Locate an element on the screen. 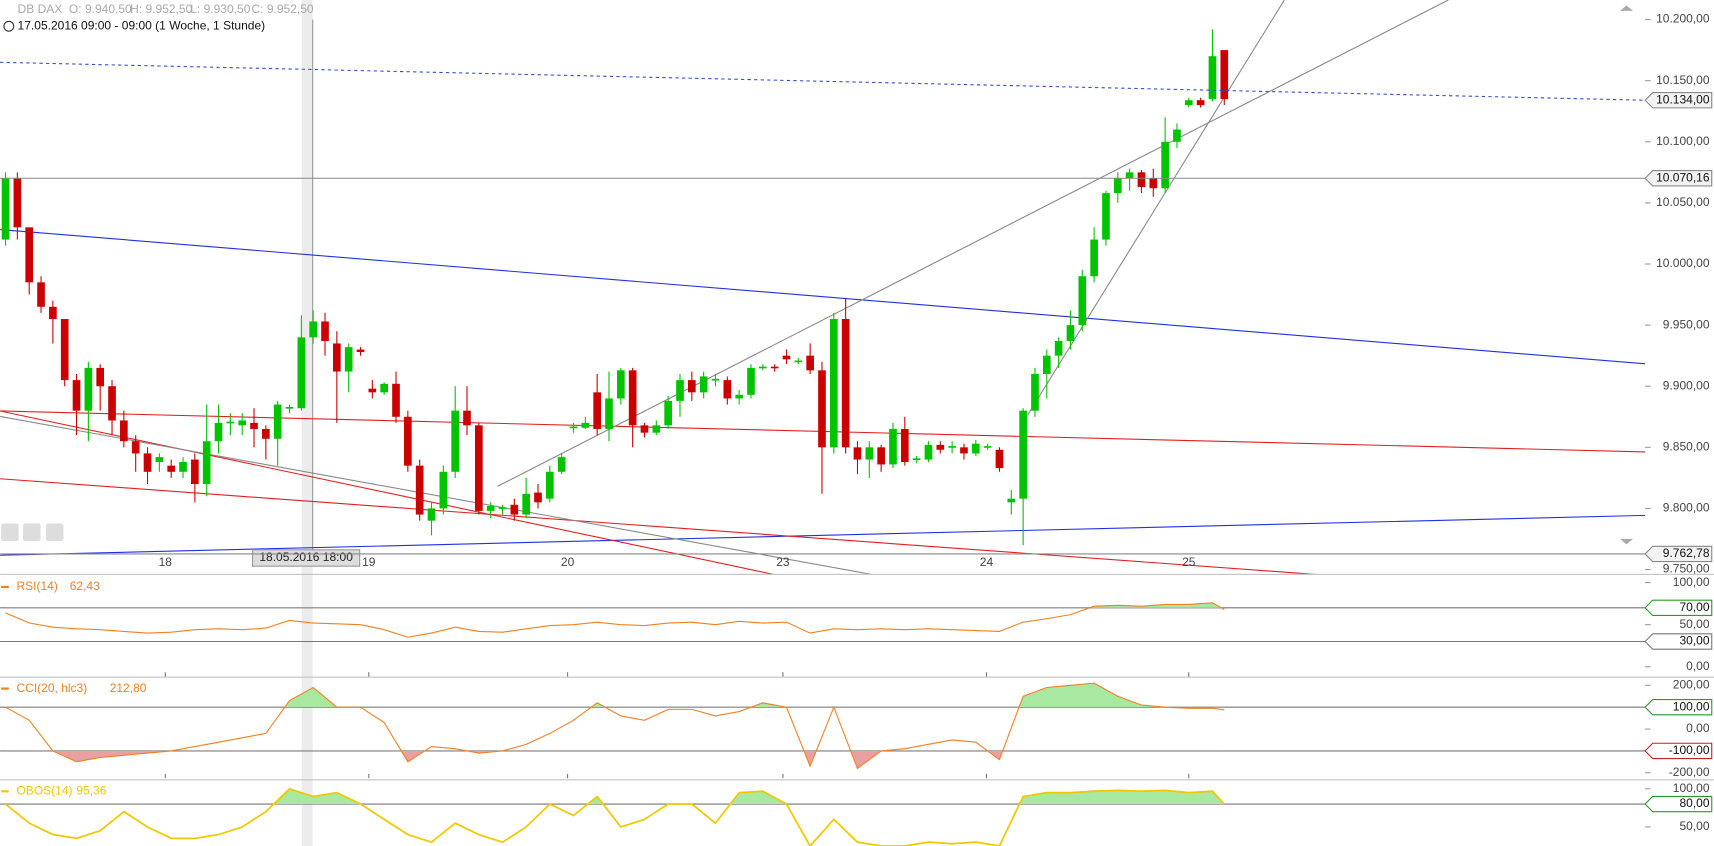 This screenshot has width=1714, height=846. y-tick-label: 80,00 is located at coordinates (1694, 803).